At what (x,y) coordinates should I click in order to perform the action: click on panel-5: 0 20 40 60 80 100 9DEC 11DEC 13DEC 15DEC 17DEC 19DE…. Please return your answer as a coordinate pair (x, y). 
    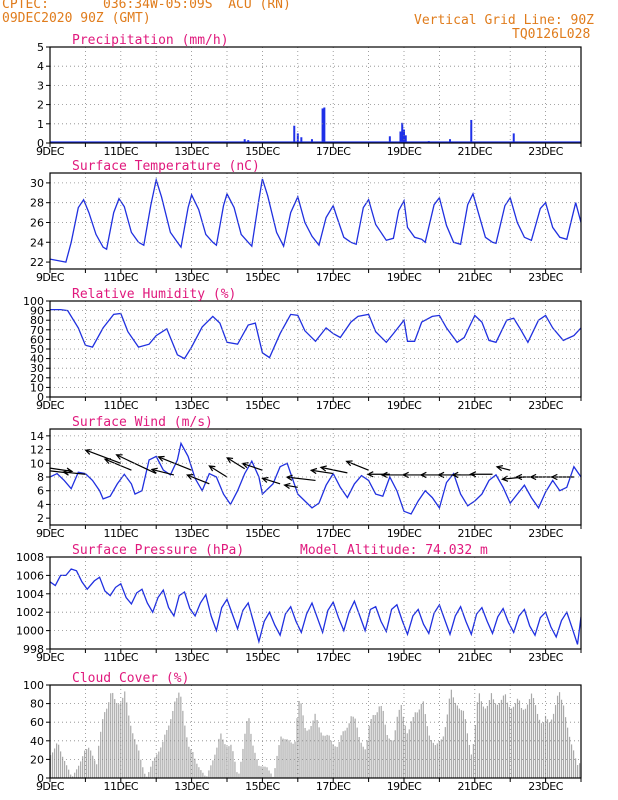
    Looking at the image, I should click on (302, 732).